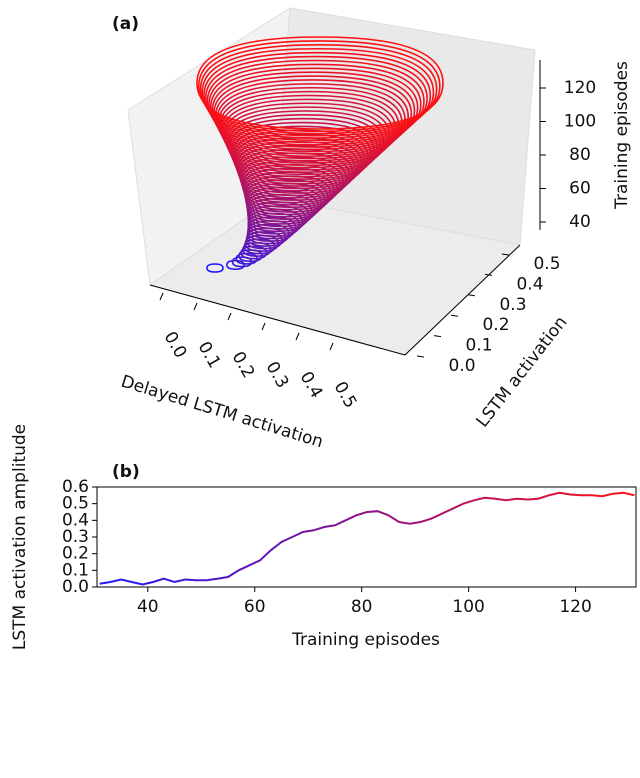 This screenshot has width=640, height=778. Describe the element at coordinates (126, 472) in the screenshot. I see `panel-label: (b)` at that location.